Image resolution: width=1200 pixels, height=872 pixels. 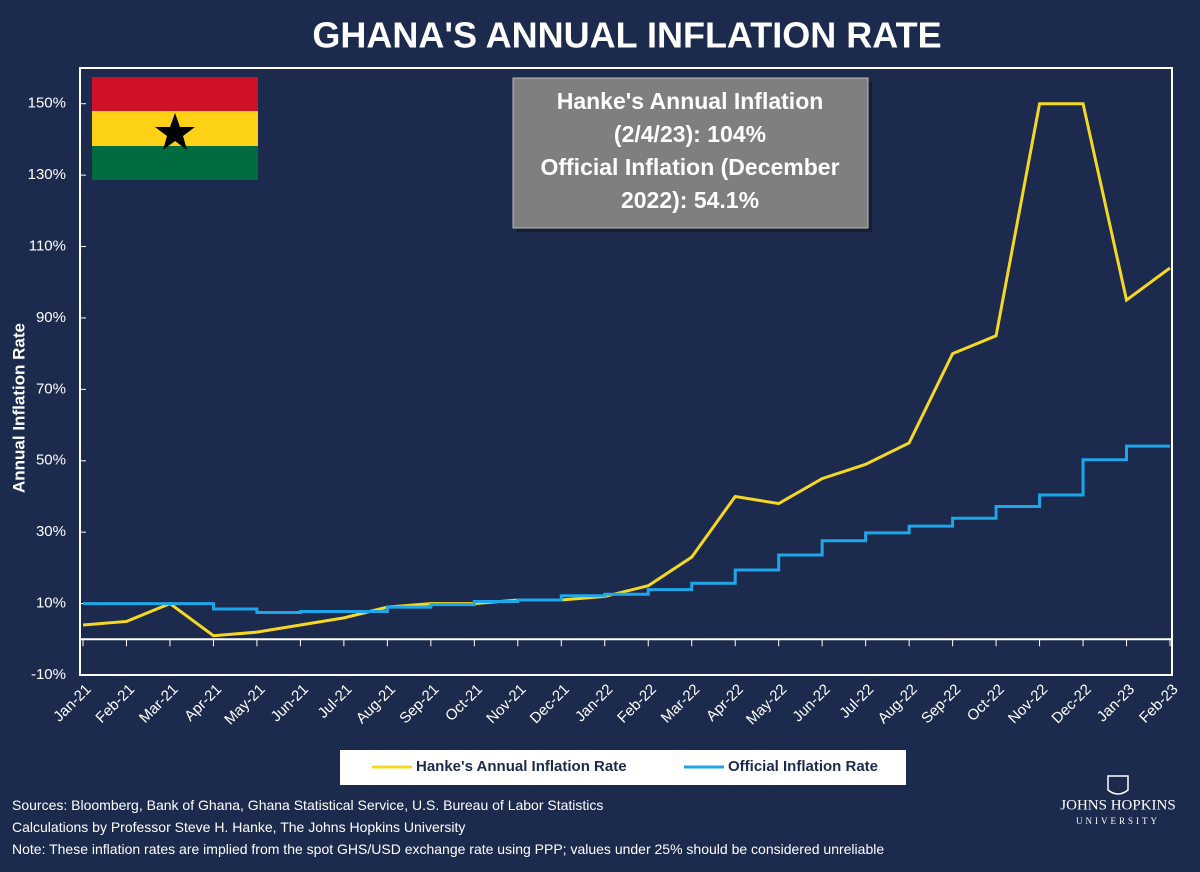 What do you see at coordinates (690, 134) in the screenshot?
I see `annotation-text: (2/4/23): 104%` at bounding box center [690, 134].